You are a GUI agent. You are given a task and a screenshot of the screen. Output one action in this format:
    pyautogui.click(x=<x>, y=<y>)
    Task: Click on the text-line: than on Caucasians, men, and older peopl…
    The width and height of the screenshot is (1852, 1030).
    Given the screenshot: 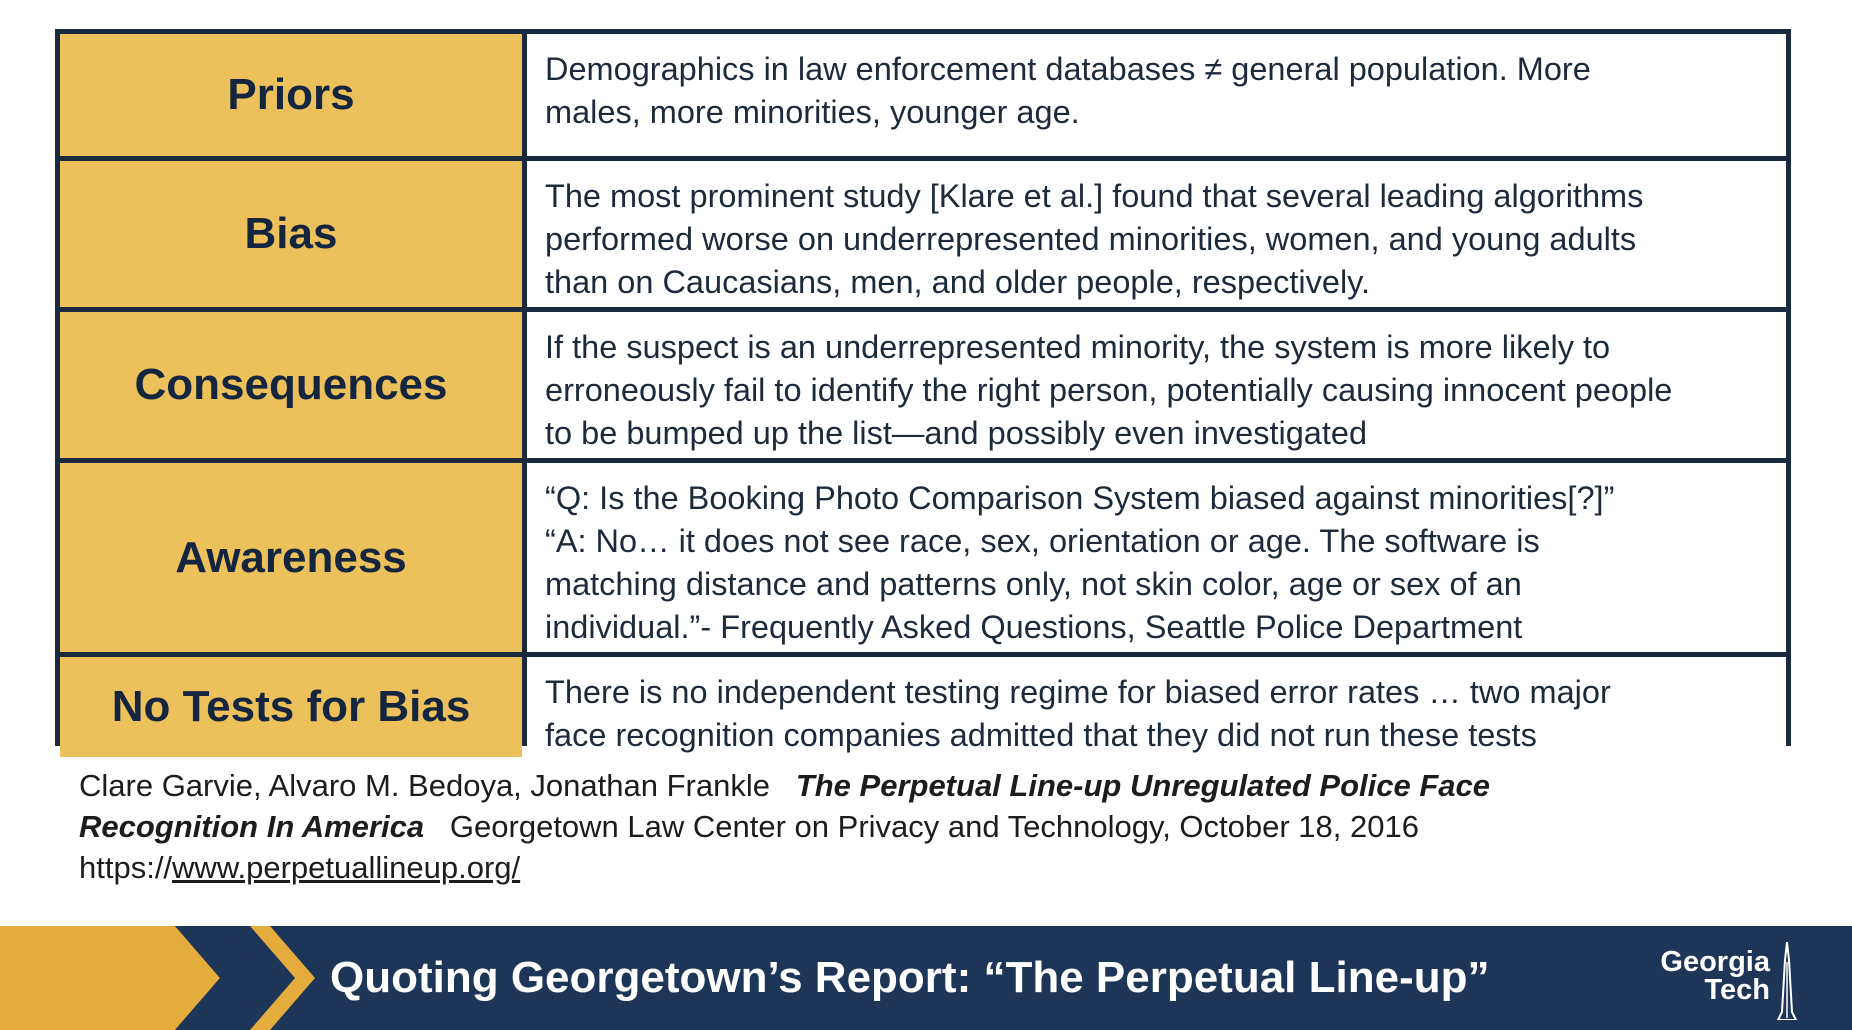 What is the action you would take?
    pyautogui.click(x=958, y=282)
    